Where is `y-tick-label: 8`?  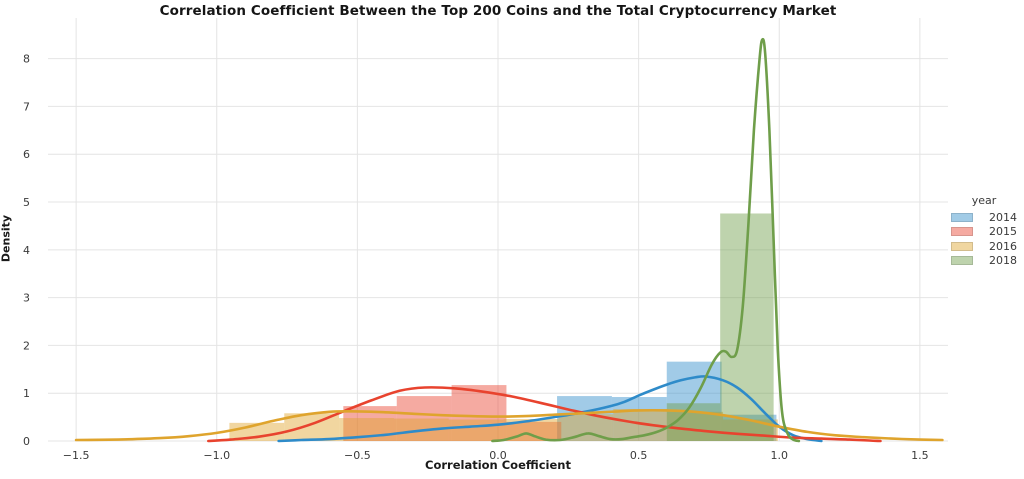 y-tick-label: 8 is located at coordinates (26, 59).